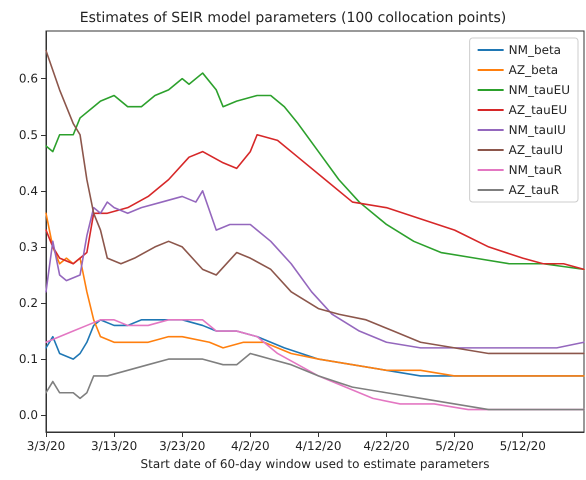 The height and width of the screenshot is (480, 586). I want to click on chart-title: Estimates of SEIR model parameters (100 collocation points), so click(293, 18).